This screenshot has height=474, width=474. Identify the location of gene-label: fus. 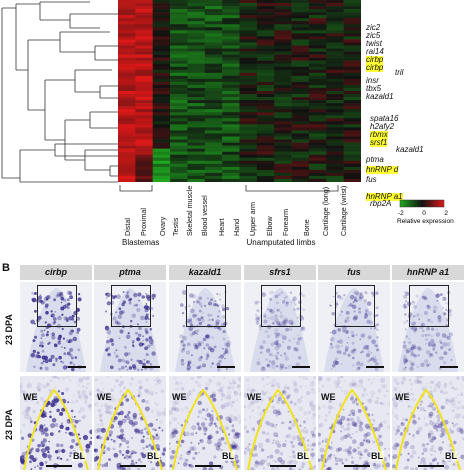
(371, 179).